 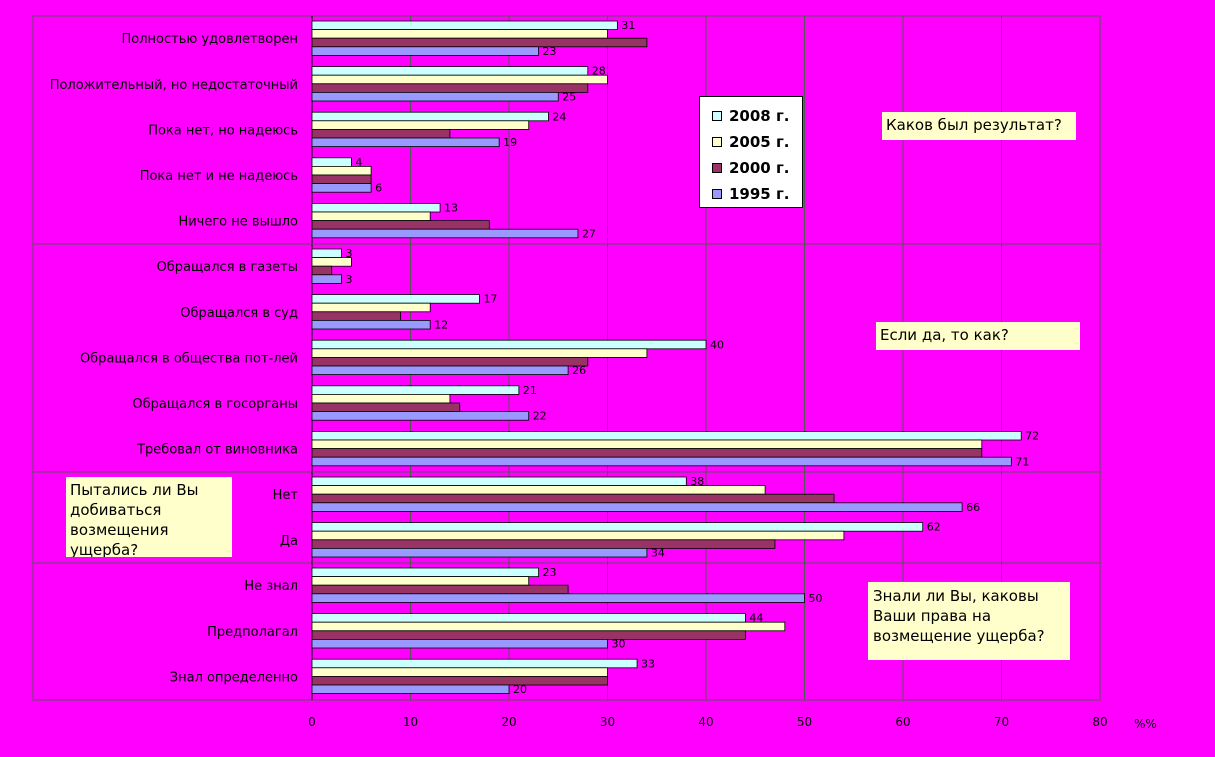 I want to click on data-label: 20, so click(x=520, y=689).